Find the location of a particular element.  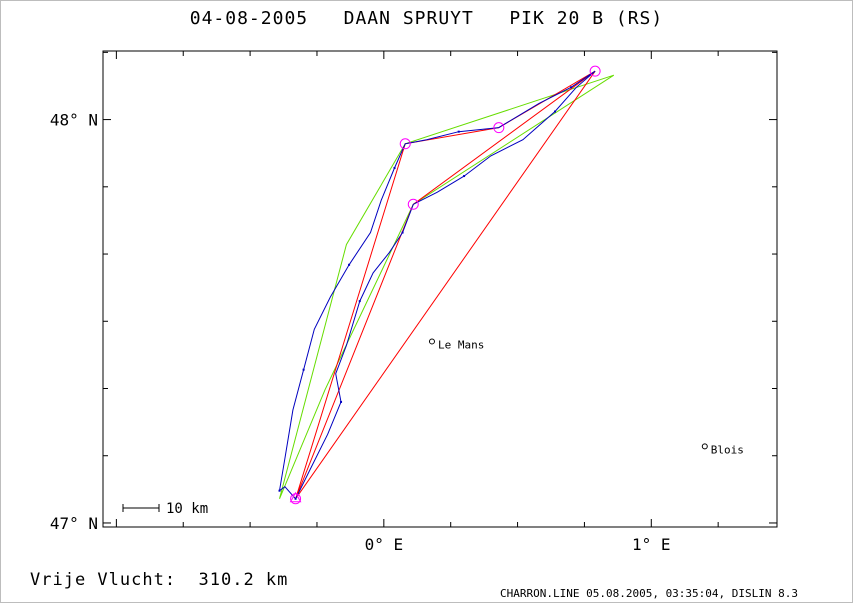

chart-title: 04-08-2005 DAAN SPRUYT PIK 20 B (RS) is located at coordinates (426, 18).